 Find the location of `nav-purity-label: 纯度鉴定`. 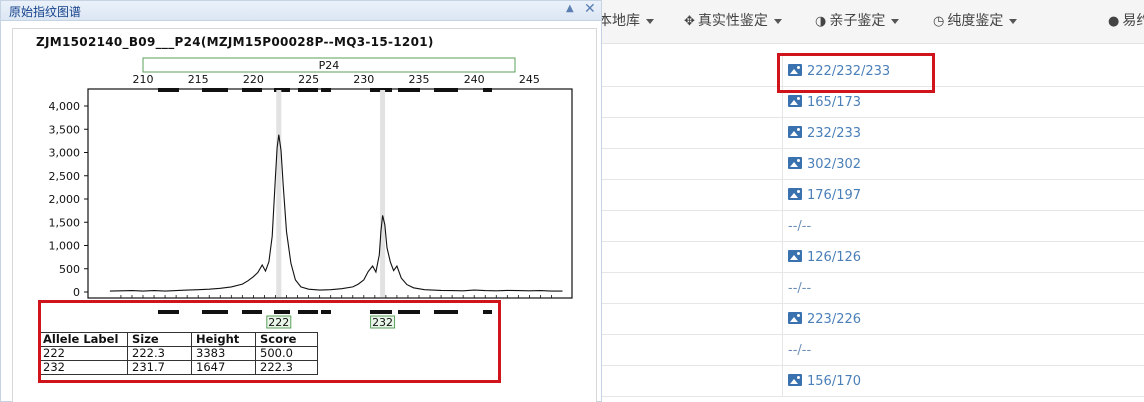

nav-purity-label: 纯度鉴定 is located at coordinates (975, 21).